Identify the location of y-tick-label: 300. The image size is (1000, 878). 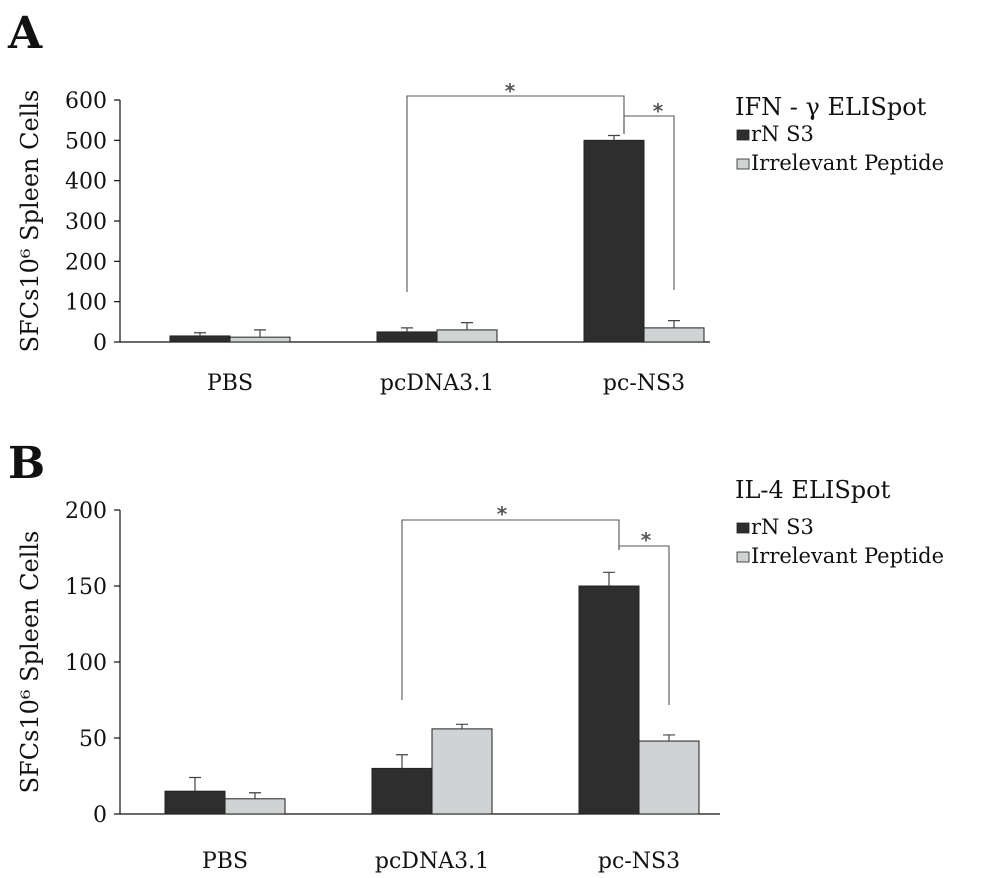
(86, 222).